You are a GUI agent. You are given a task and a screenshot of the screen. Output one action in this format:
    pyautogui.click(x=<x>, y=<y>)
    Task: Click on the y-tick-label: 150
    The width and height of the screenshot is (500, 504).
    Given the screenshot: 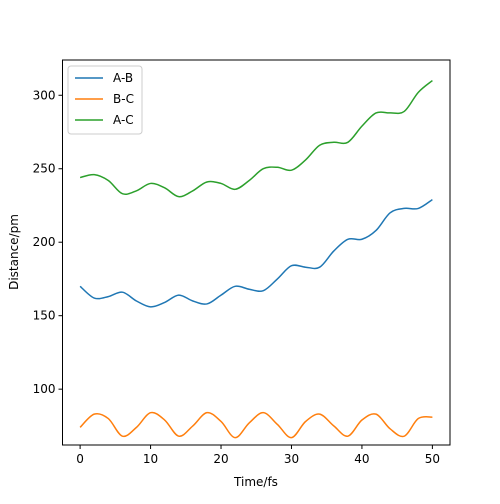 What is the action you would take?
    pyautogui.click(x=44, y=316)
    